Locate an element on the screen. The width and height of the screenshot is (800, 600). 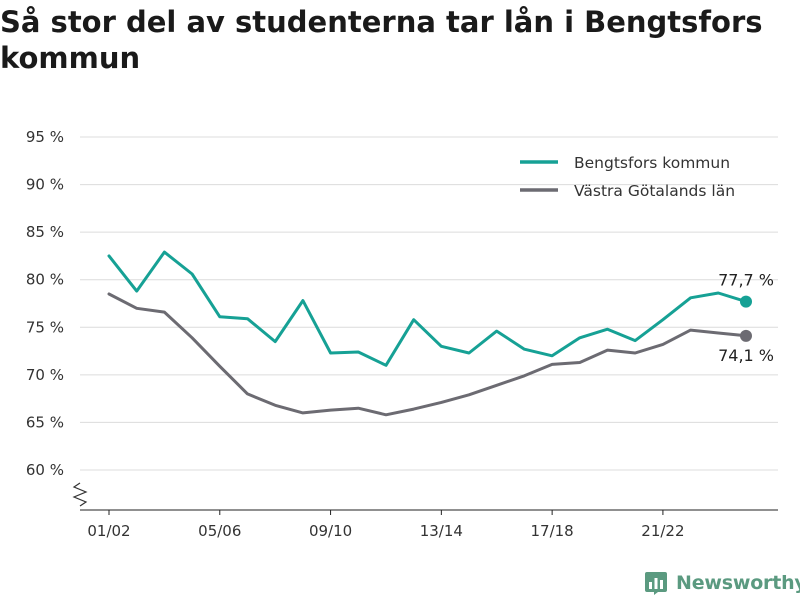
x-tick-label: 05/06 is located at coordinates (219, 531).